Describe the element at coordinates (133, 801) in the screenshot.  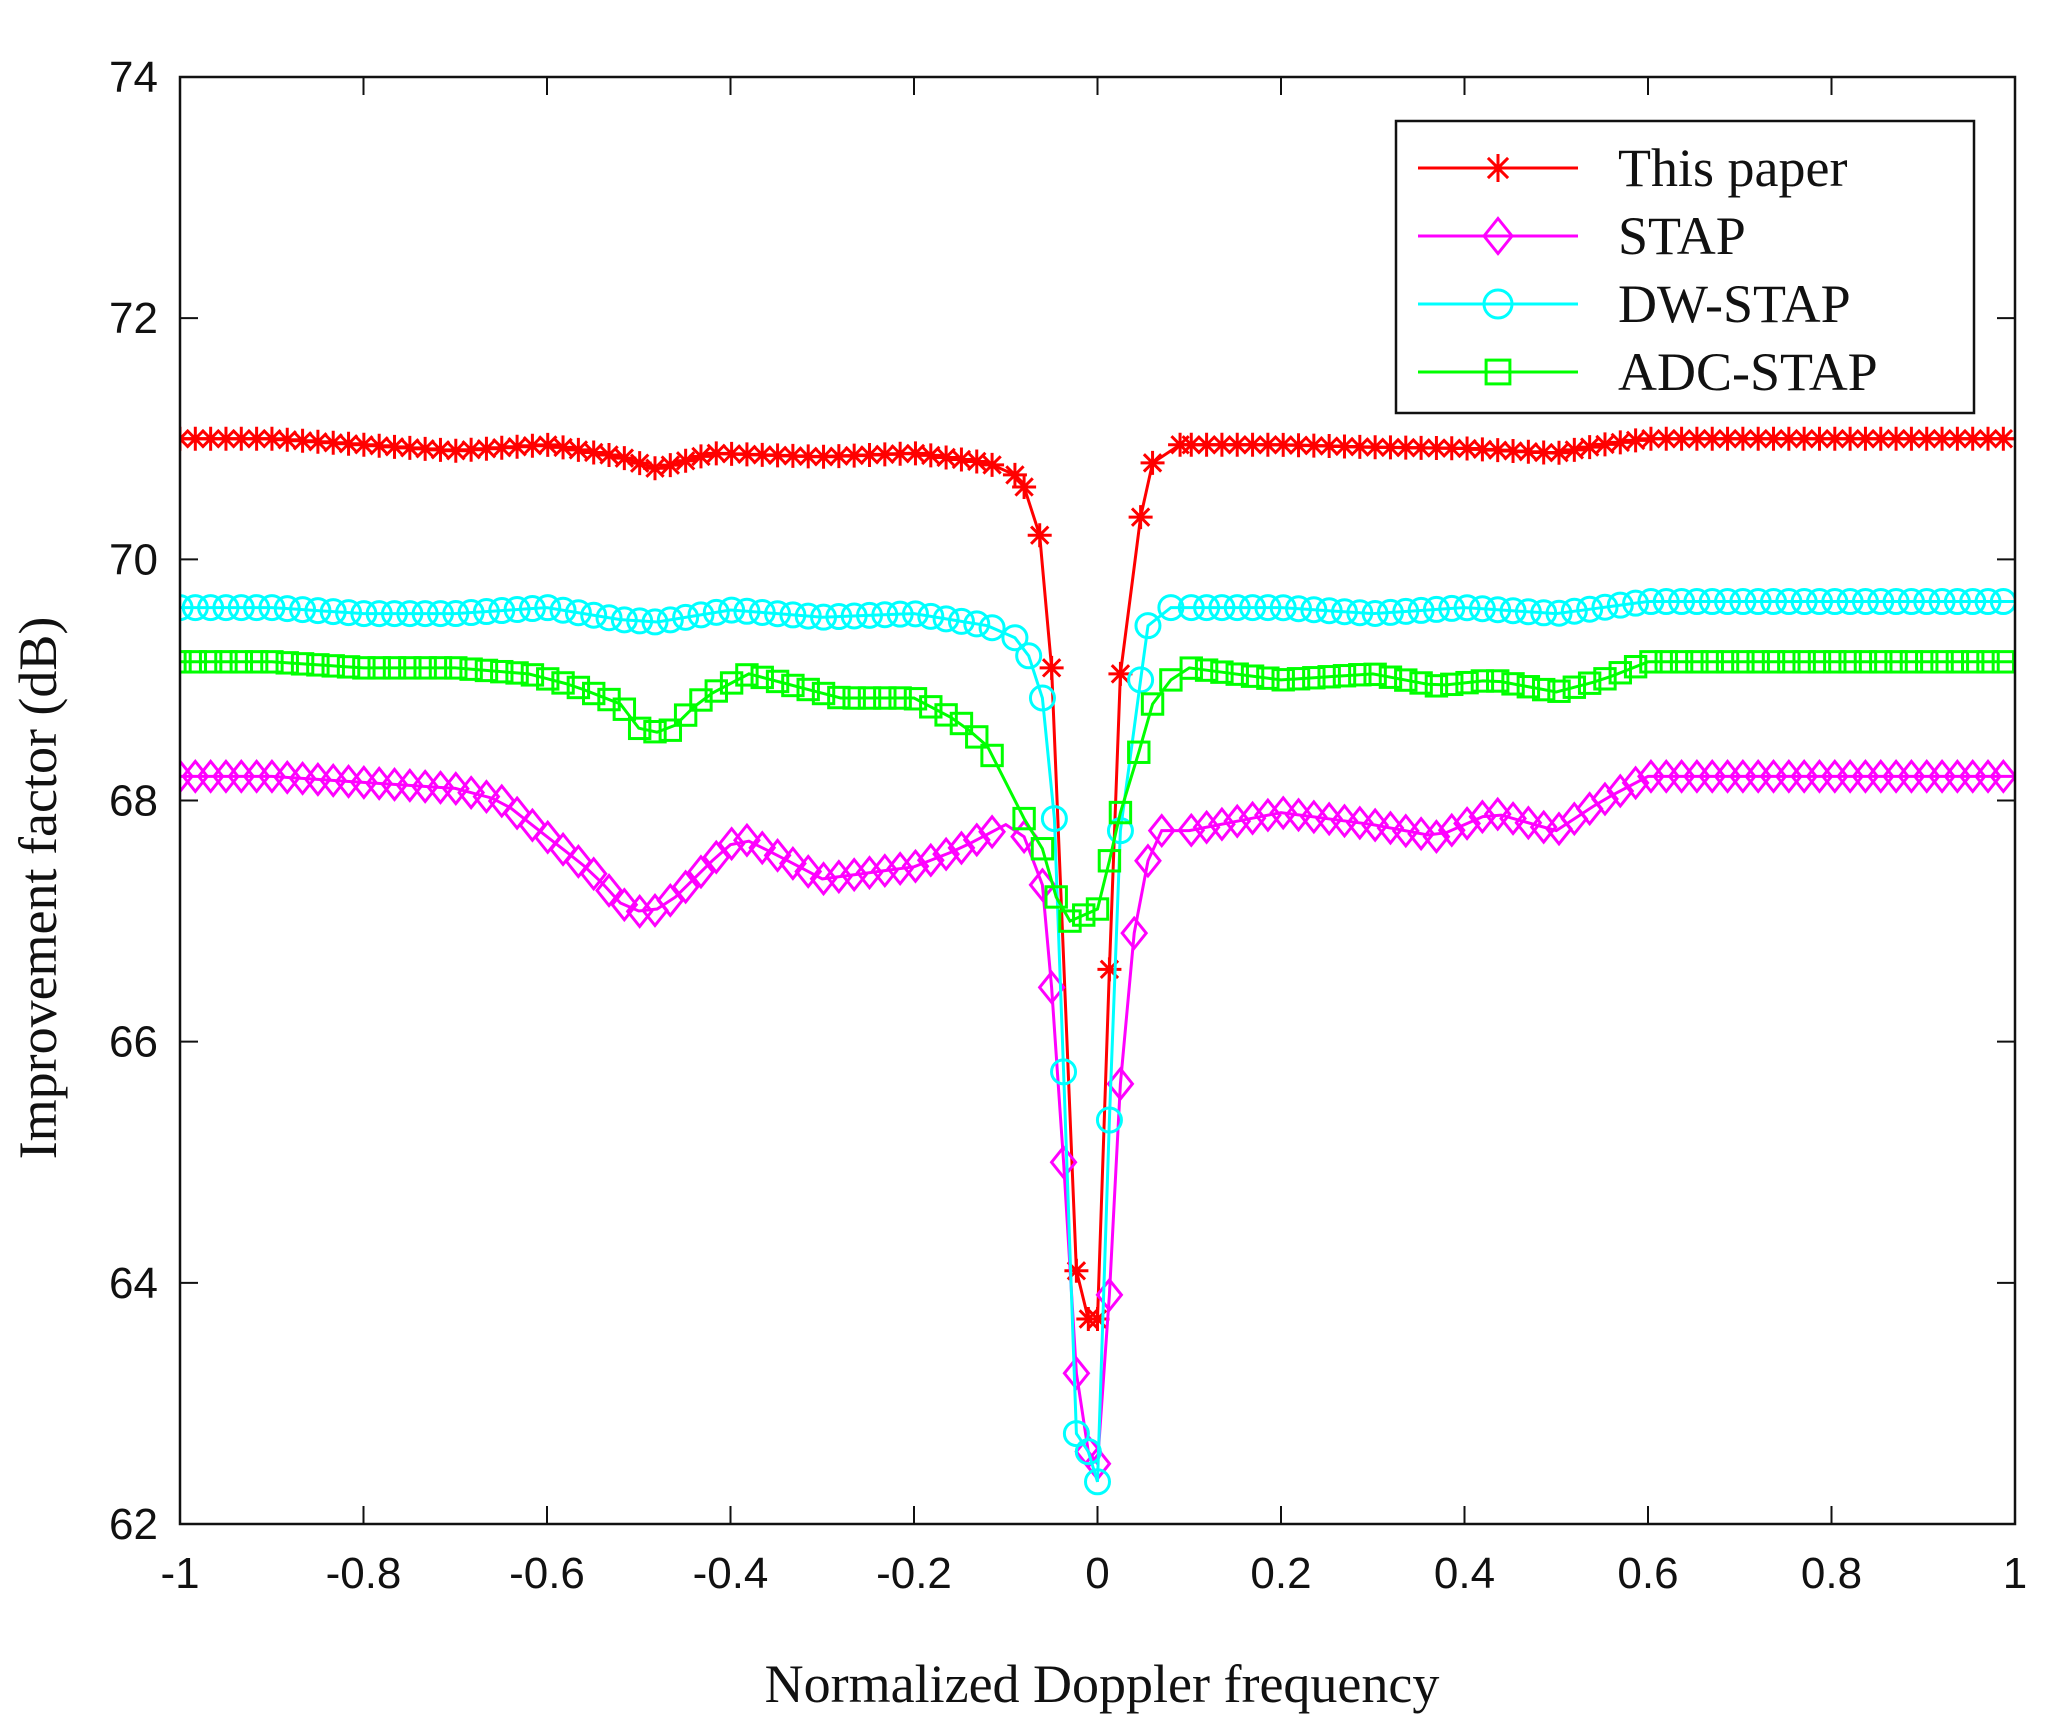
I see `y-tick-label: 68` at that location.